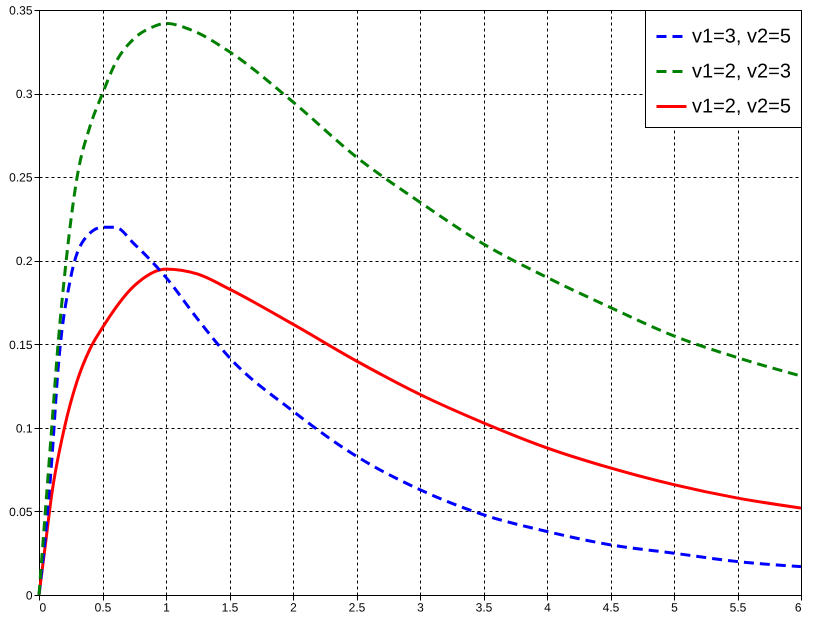 This screenshot has height=628, width=832. I want to click on x-tick-label: 4.5, so click(611, 607).